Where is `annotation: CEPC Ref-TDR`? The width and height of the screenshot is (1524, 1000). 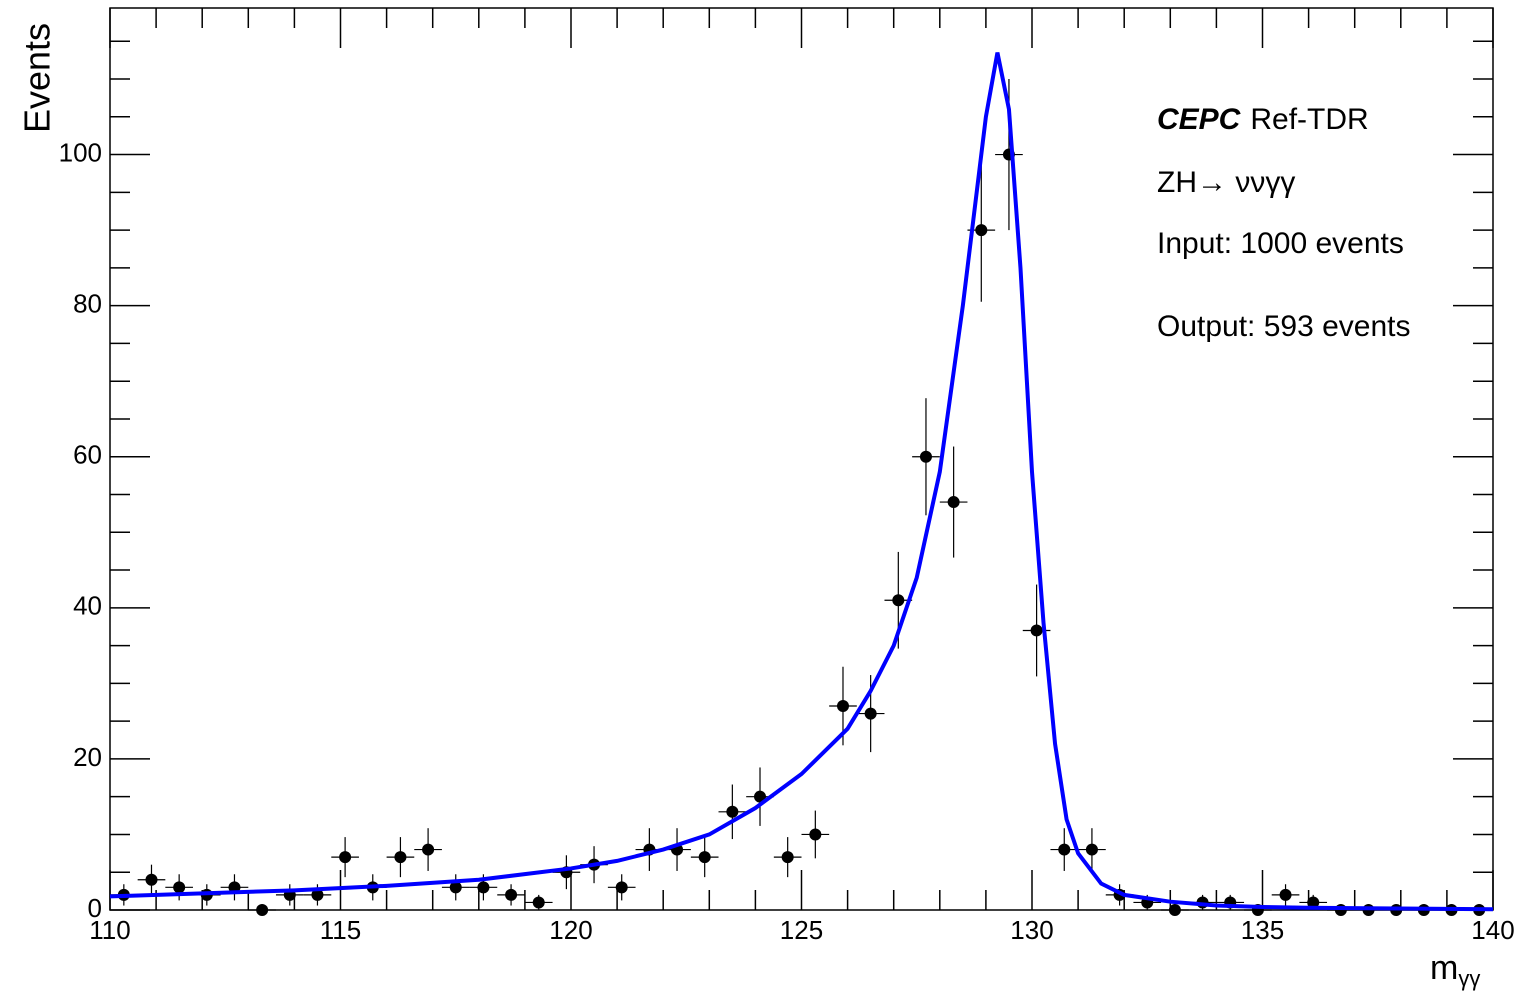 annotation: CEPC Ref-TDR is located at coordinates (1263, 119).